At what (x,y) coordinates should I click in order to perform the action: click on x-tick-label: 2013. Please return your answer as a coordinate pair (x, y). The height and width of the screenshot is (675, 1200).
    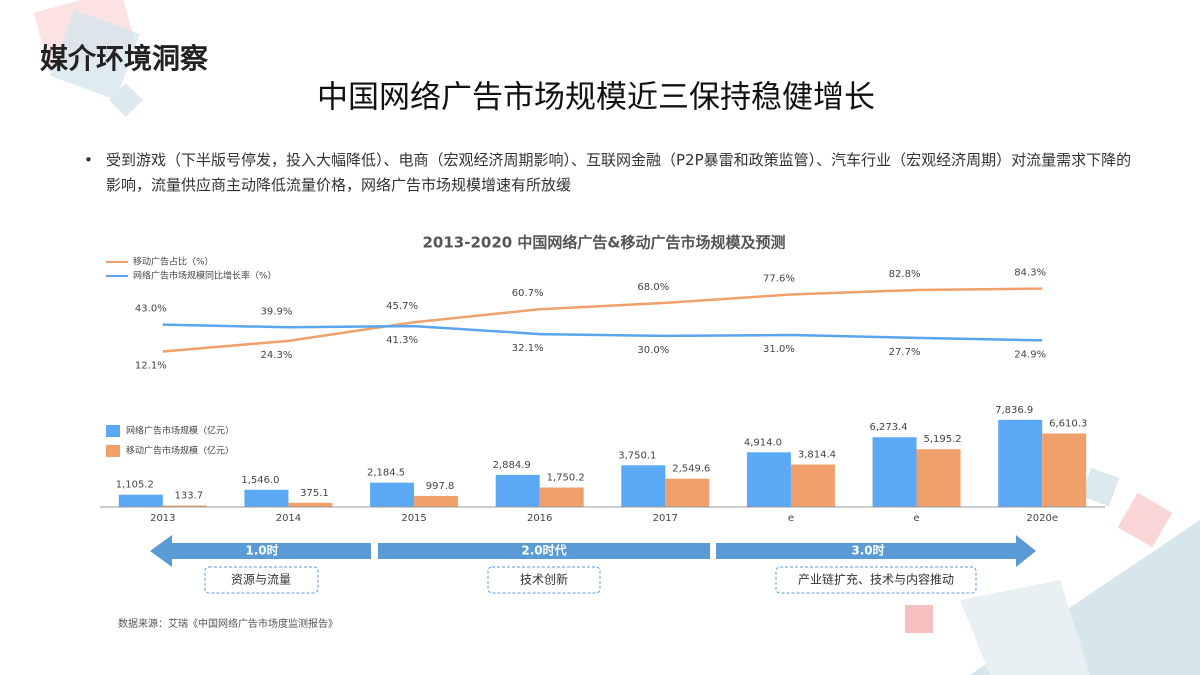
    Looking at the image, I should click on (162, 518).